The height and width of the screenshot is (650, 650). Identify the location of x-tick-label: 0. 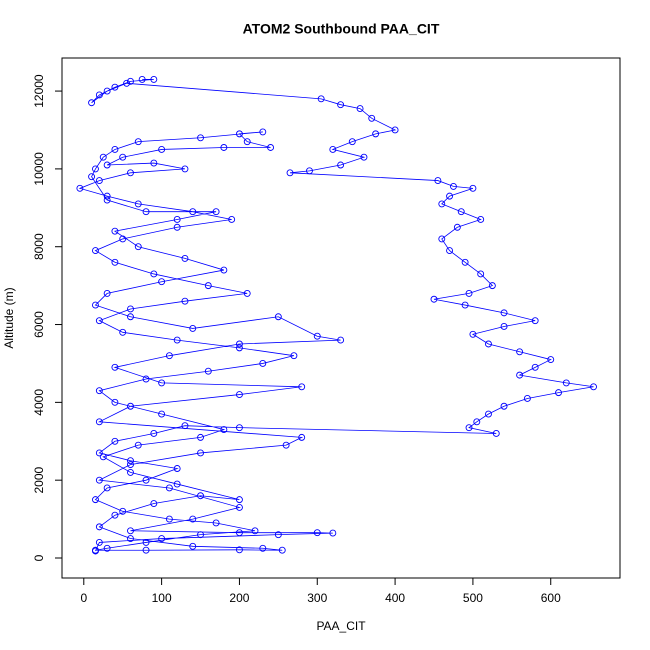
(83, 598).